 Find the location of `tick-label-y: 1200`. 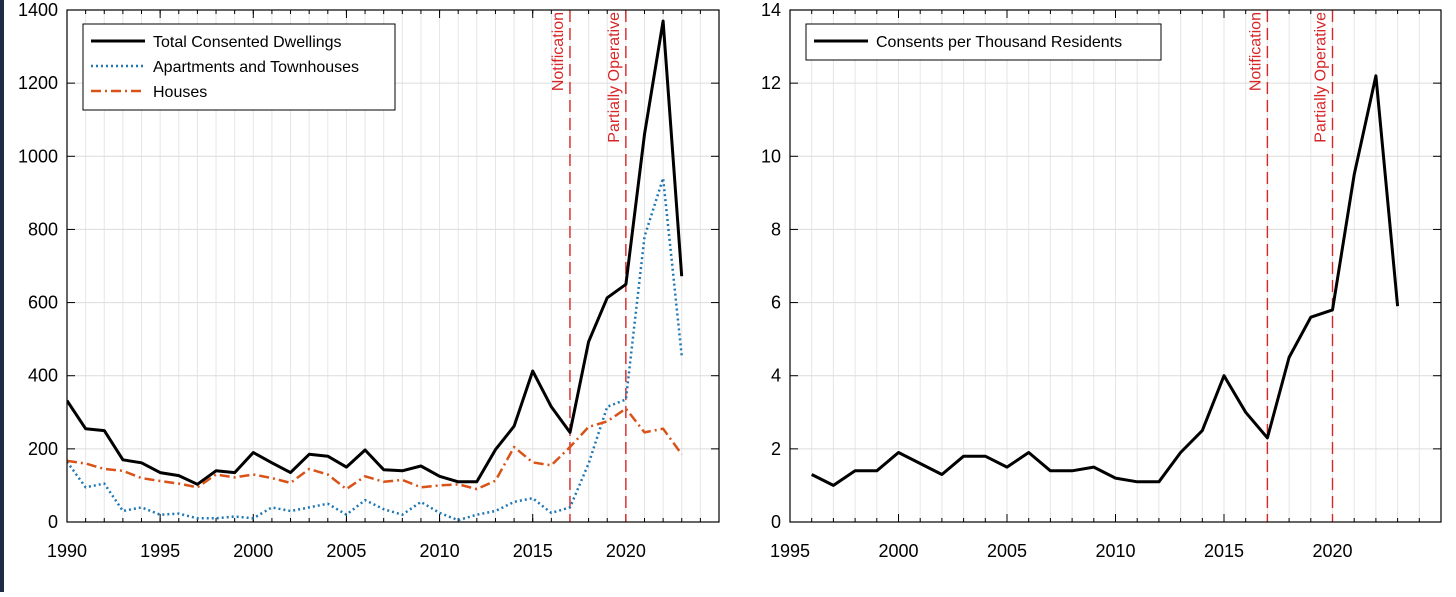

tick-label-y: 1200 is located at coordinates (38, 83).